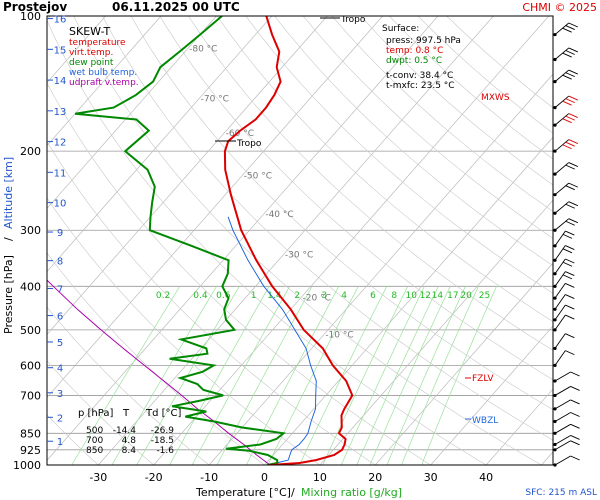  What do you see at coordinates (8, 245) in the screenshot?
I see `ylabel-group: Pressure [hPa] / Altitude [km]` at bounding box center [8, 245].